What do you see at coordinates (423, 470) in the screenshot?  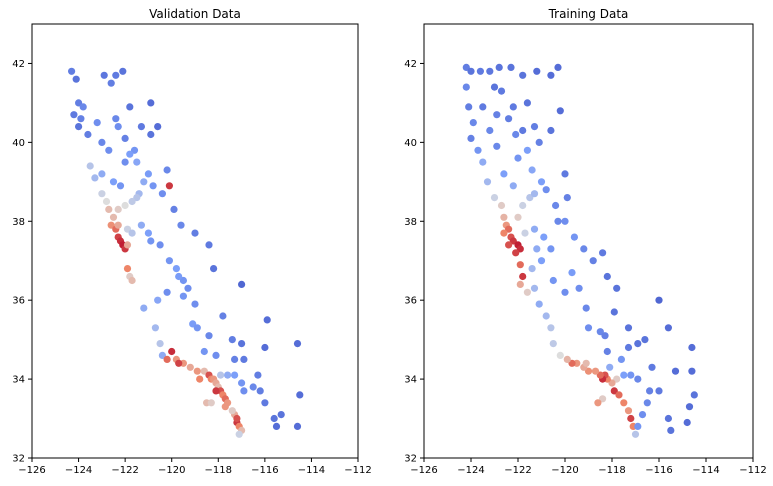 I see `training-x-tick-label: −126` at bounding box center [423, 470].